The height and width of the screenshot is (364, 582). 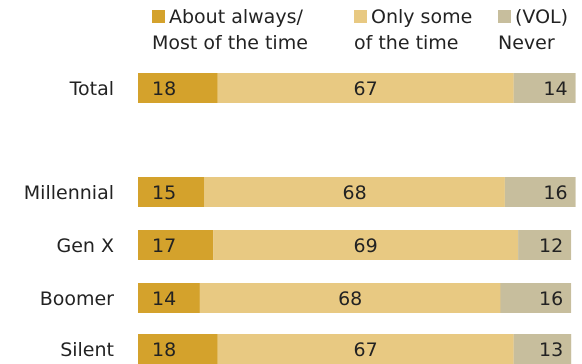 I want to click on legend-label-about-always: About always/Most of the time, so click(x=230, y=30).